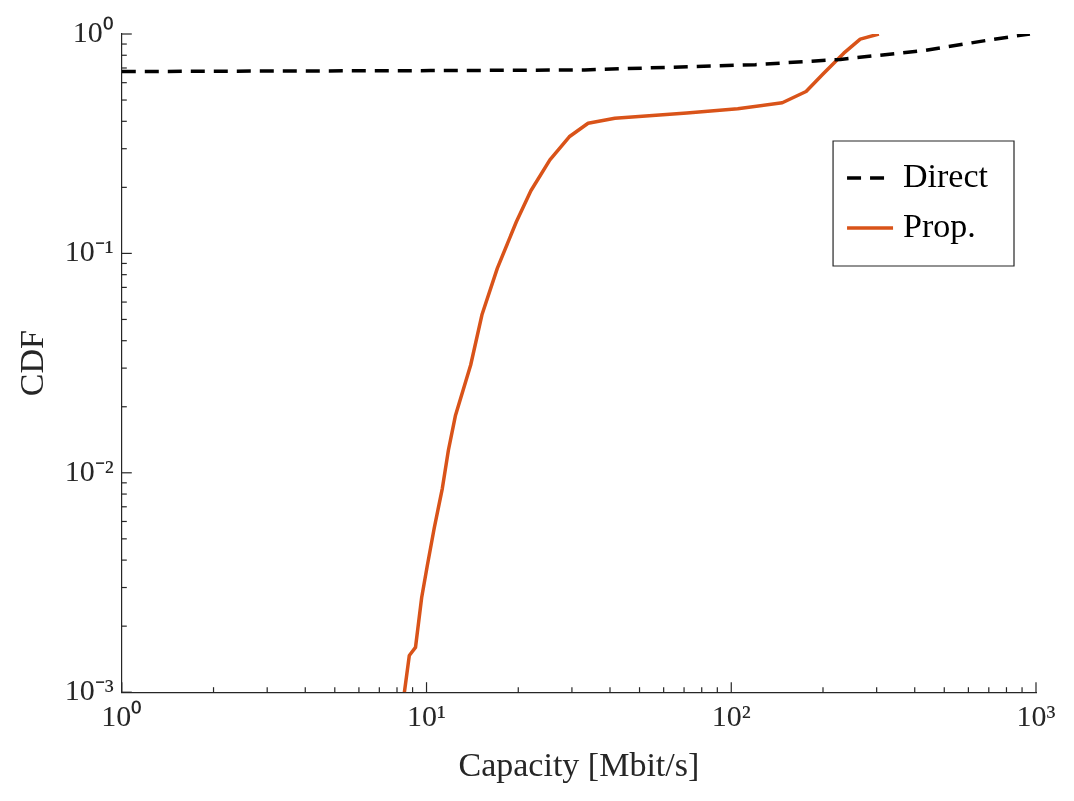  What do you see at coordinates (89, 251) in the screenshot?
I see `y-tick-label: 10⁻¹` at bounding box center [89, 251].